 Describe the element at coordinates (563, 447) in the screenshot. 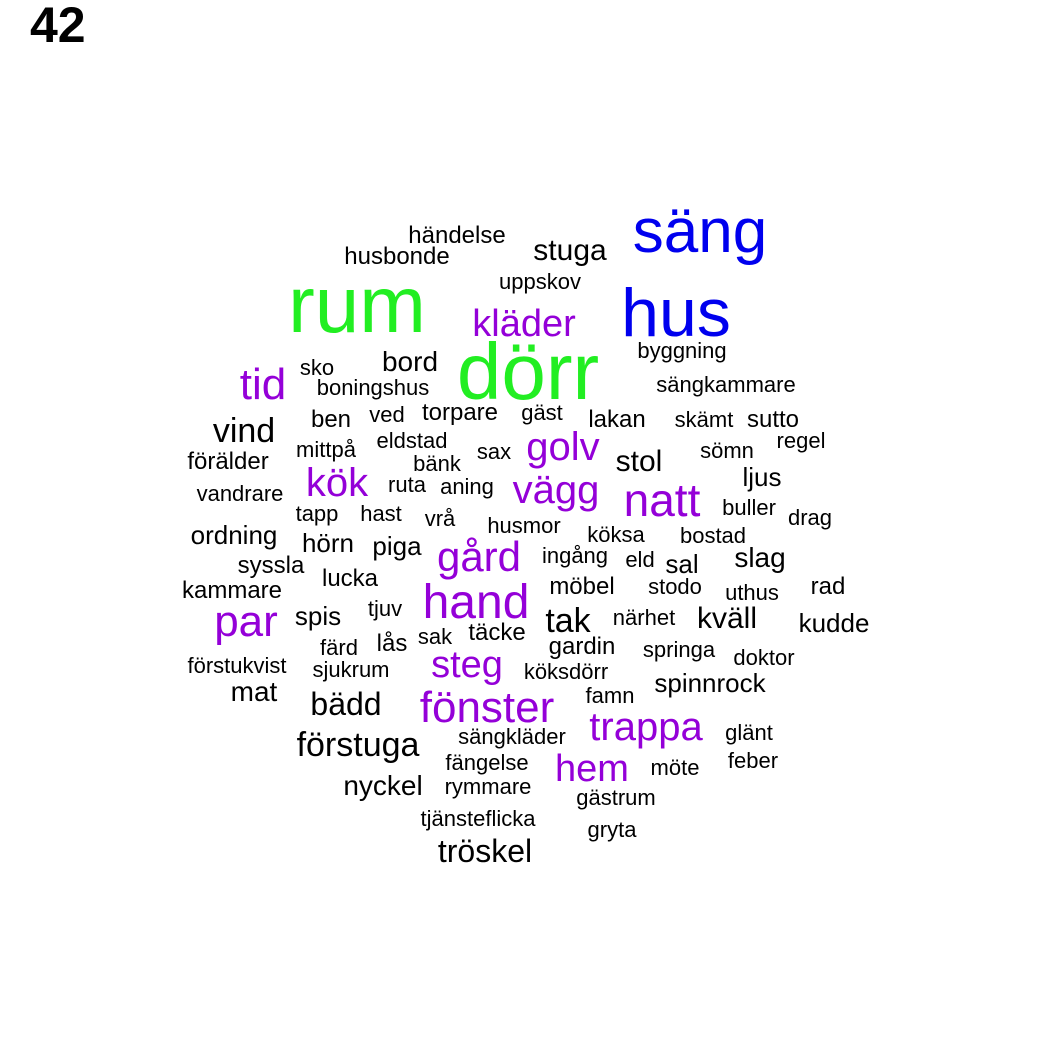

I see `cloud-word: golv` at that location.